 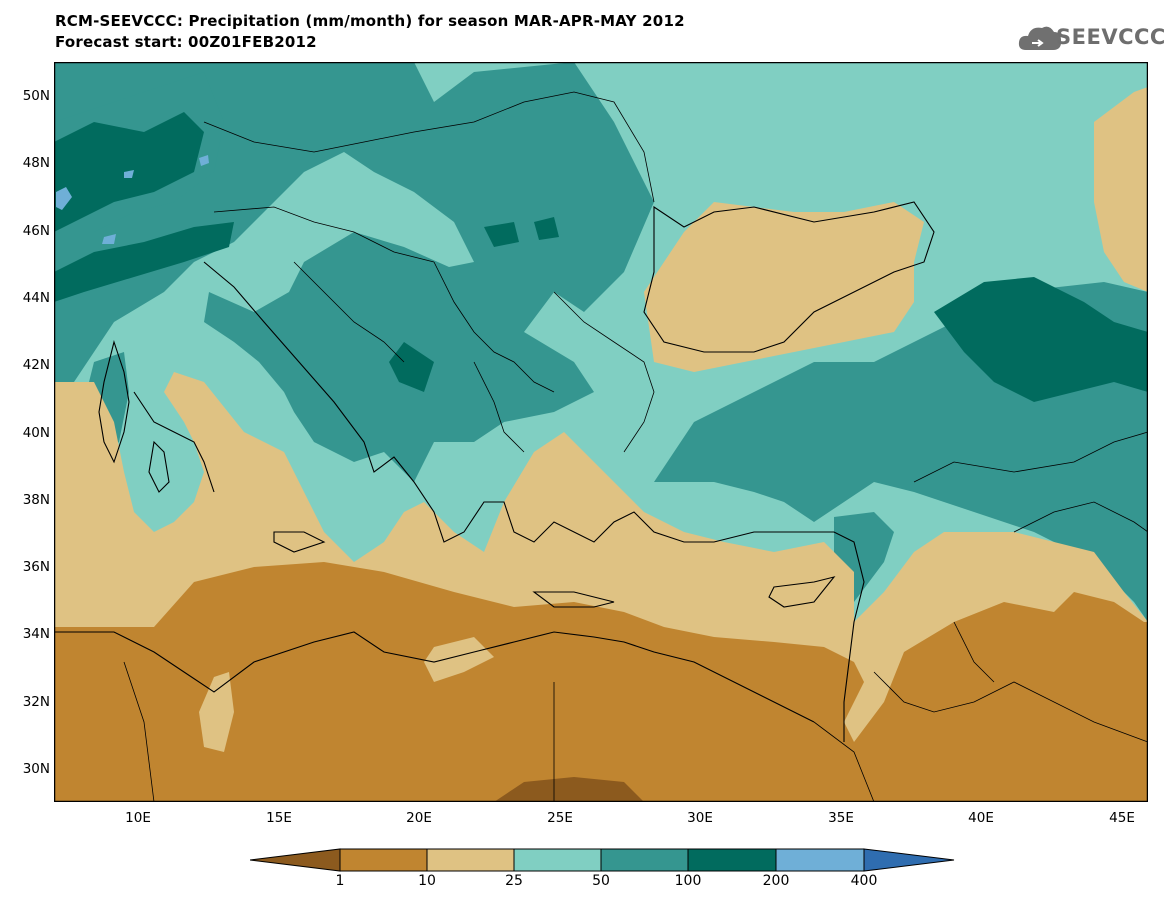 I want to click on lat-label: 44N, so click(x=36, y=298).